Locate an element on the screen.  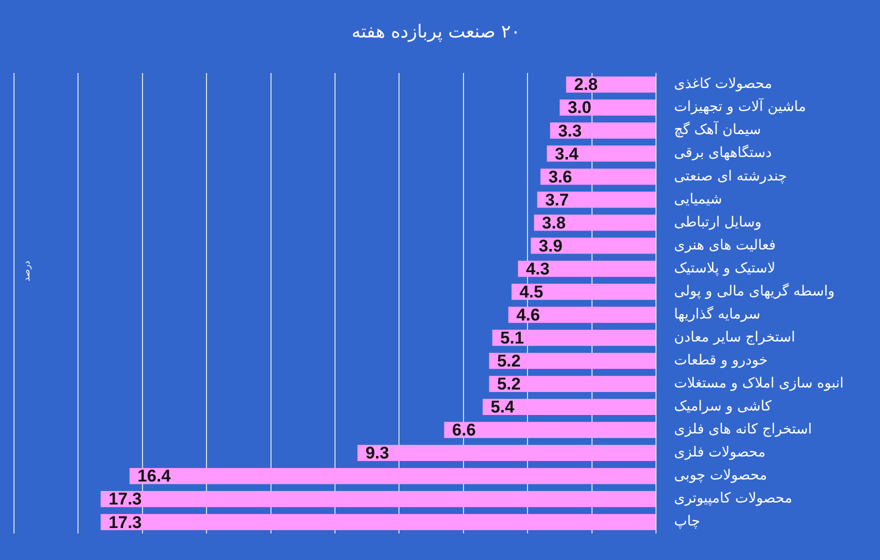
y-tick-label: واسطه گریهای مالی و پولی is located at coordinates (754, 291).